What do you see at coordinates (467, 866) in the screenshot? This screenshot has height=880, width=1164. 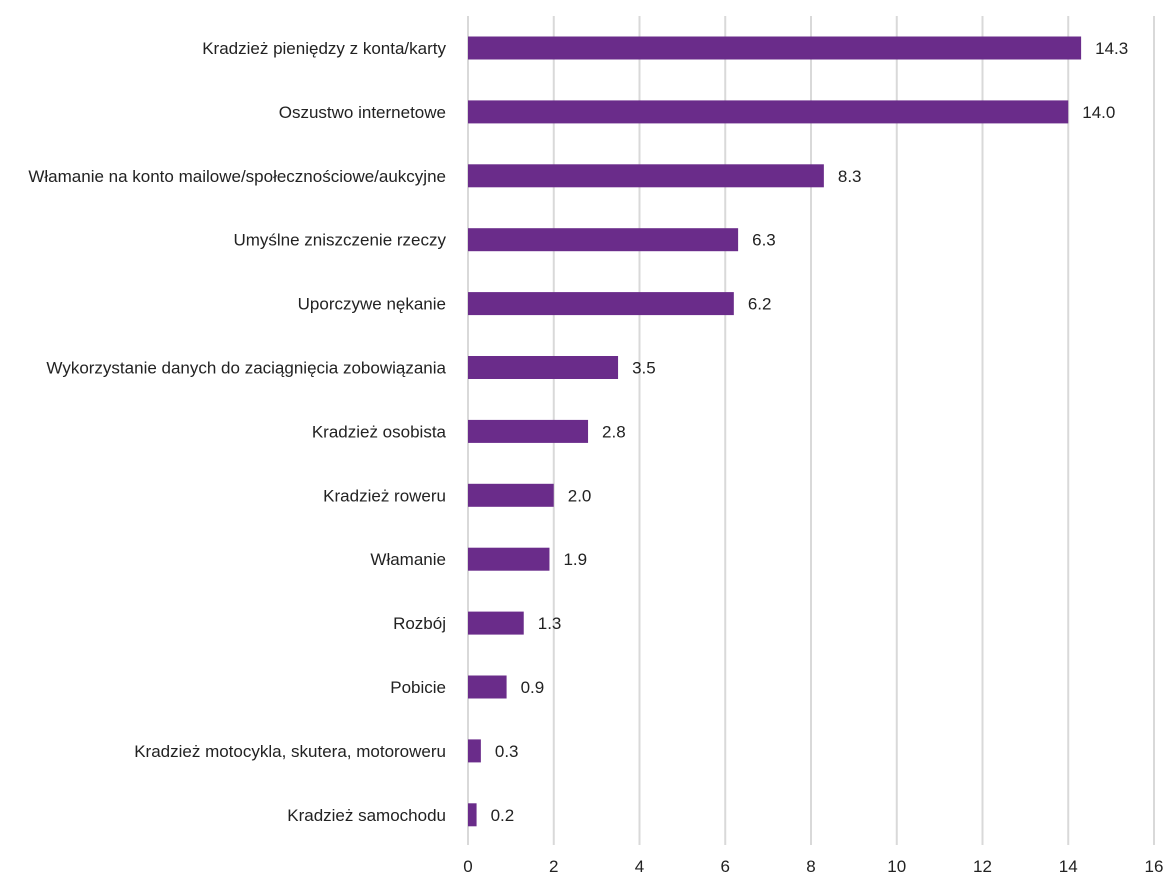 I see `x-tick-label: 0` at bounding box center [467, 866].